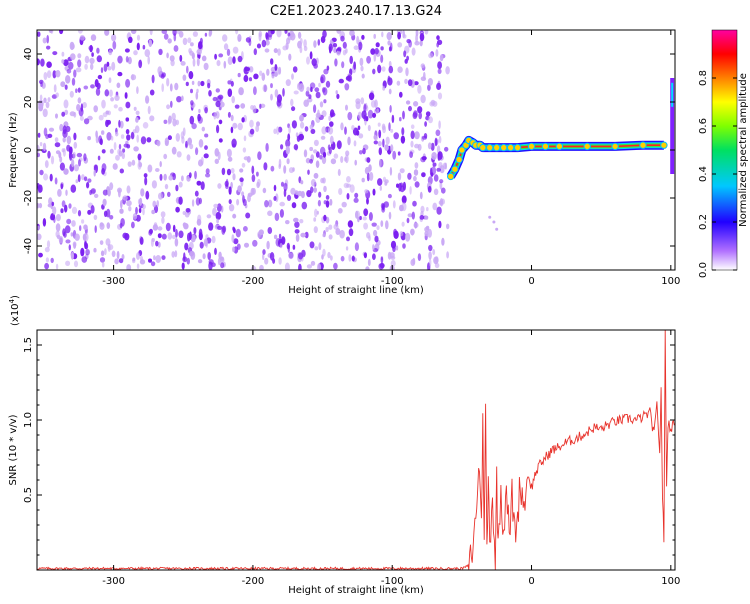 The width and height of the screenshot is (750, 604). What do you see at coordinates (703, 270) in the screenshot?
I see `colorbar-tick-label: 0.0` at bounding box center [703, 270].